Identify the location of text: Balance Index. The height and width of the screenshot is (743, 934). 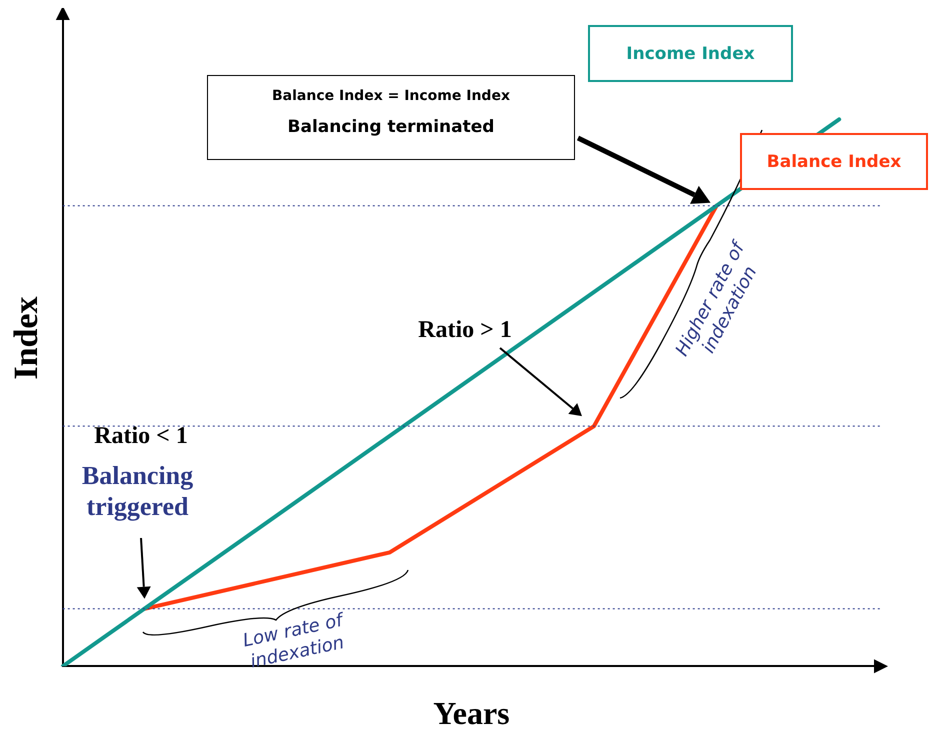
(834, 161).